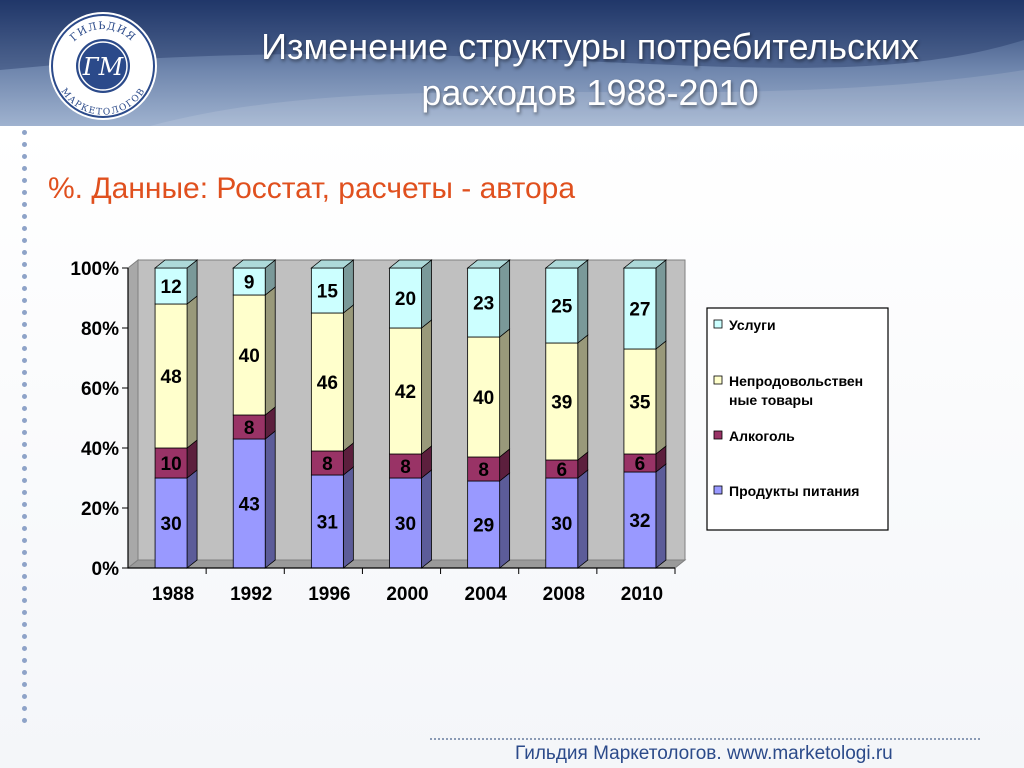 The height and width of the screenshot is (768, 1024). I want to click on logo-inner-ring, so click(103, 66).